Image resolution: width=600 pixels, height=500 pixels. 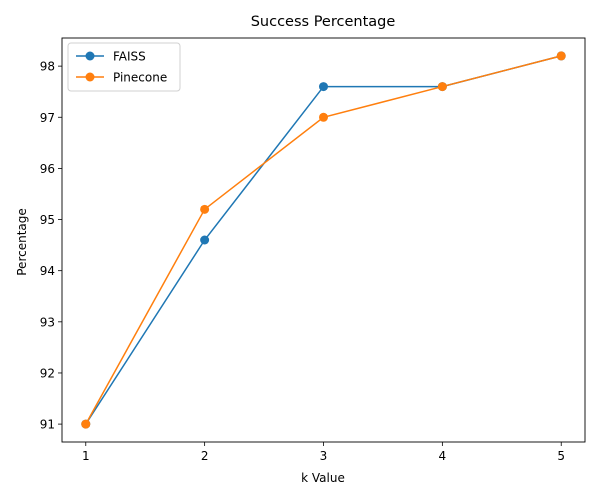 What do you see at coordinates (51, 246) in the screenshot?
I see `y-axis-ticks: 91 92 93 94 95 96 97 98` at bounding box center [51, 246].